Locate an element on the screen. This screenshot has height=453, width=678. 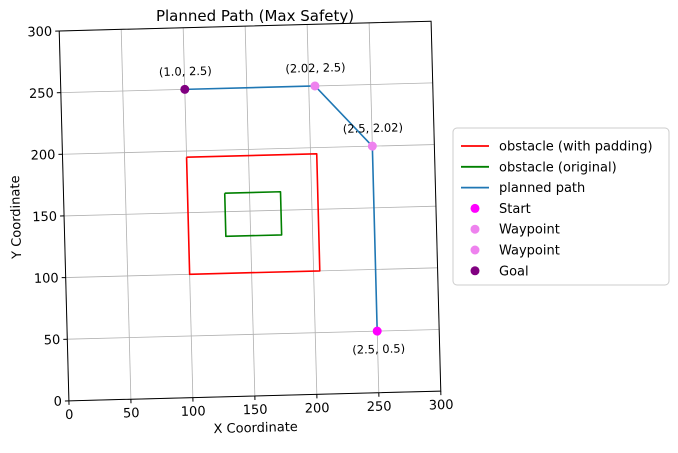
y-tick-label: 200 is located at coordinates (42, 156).